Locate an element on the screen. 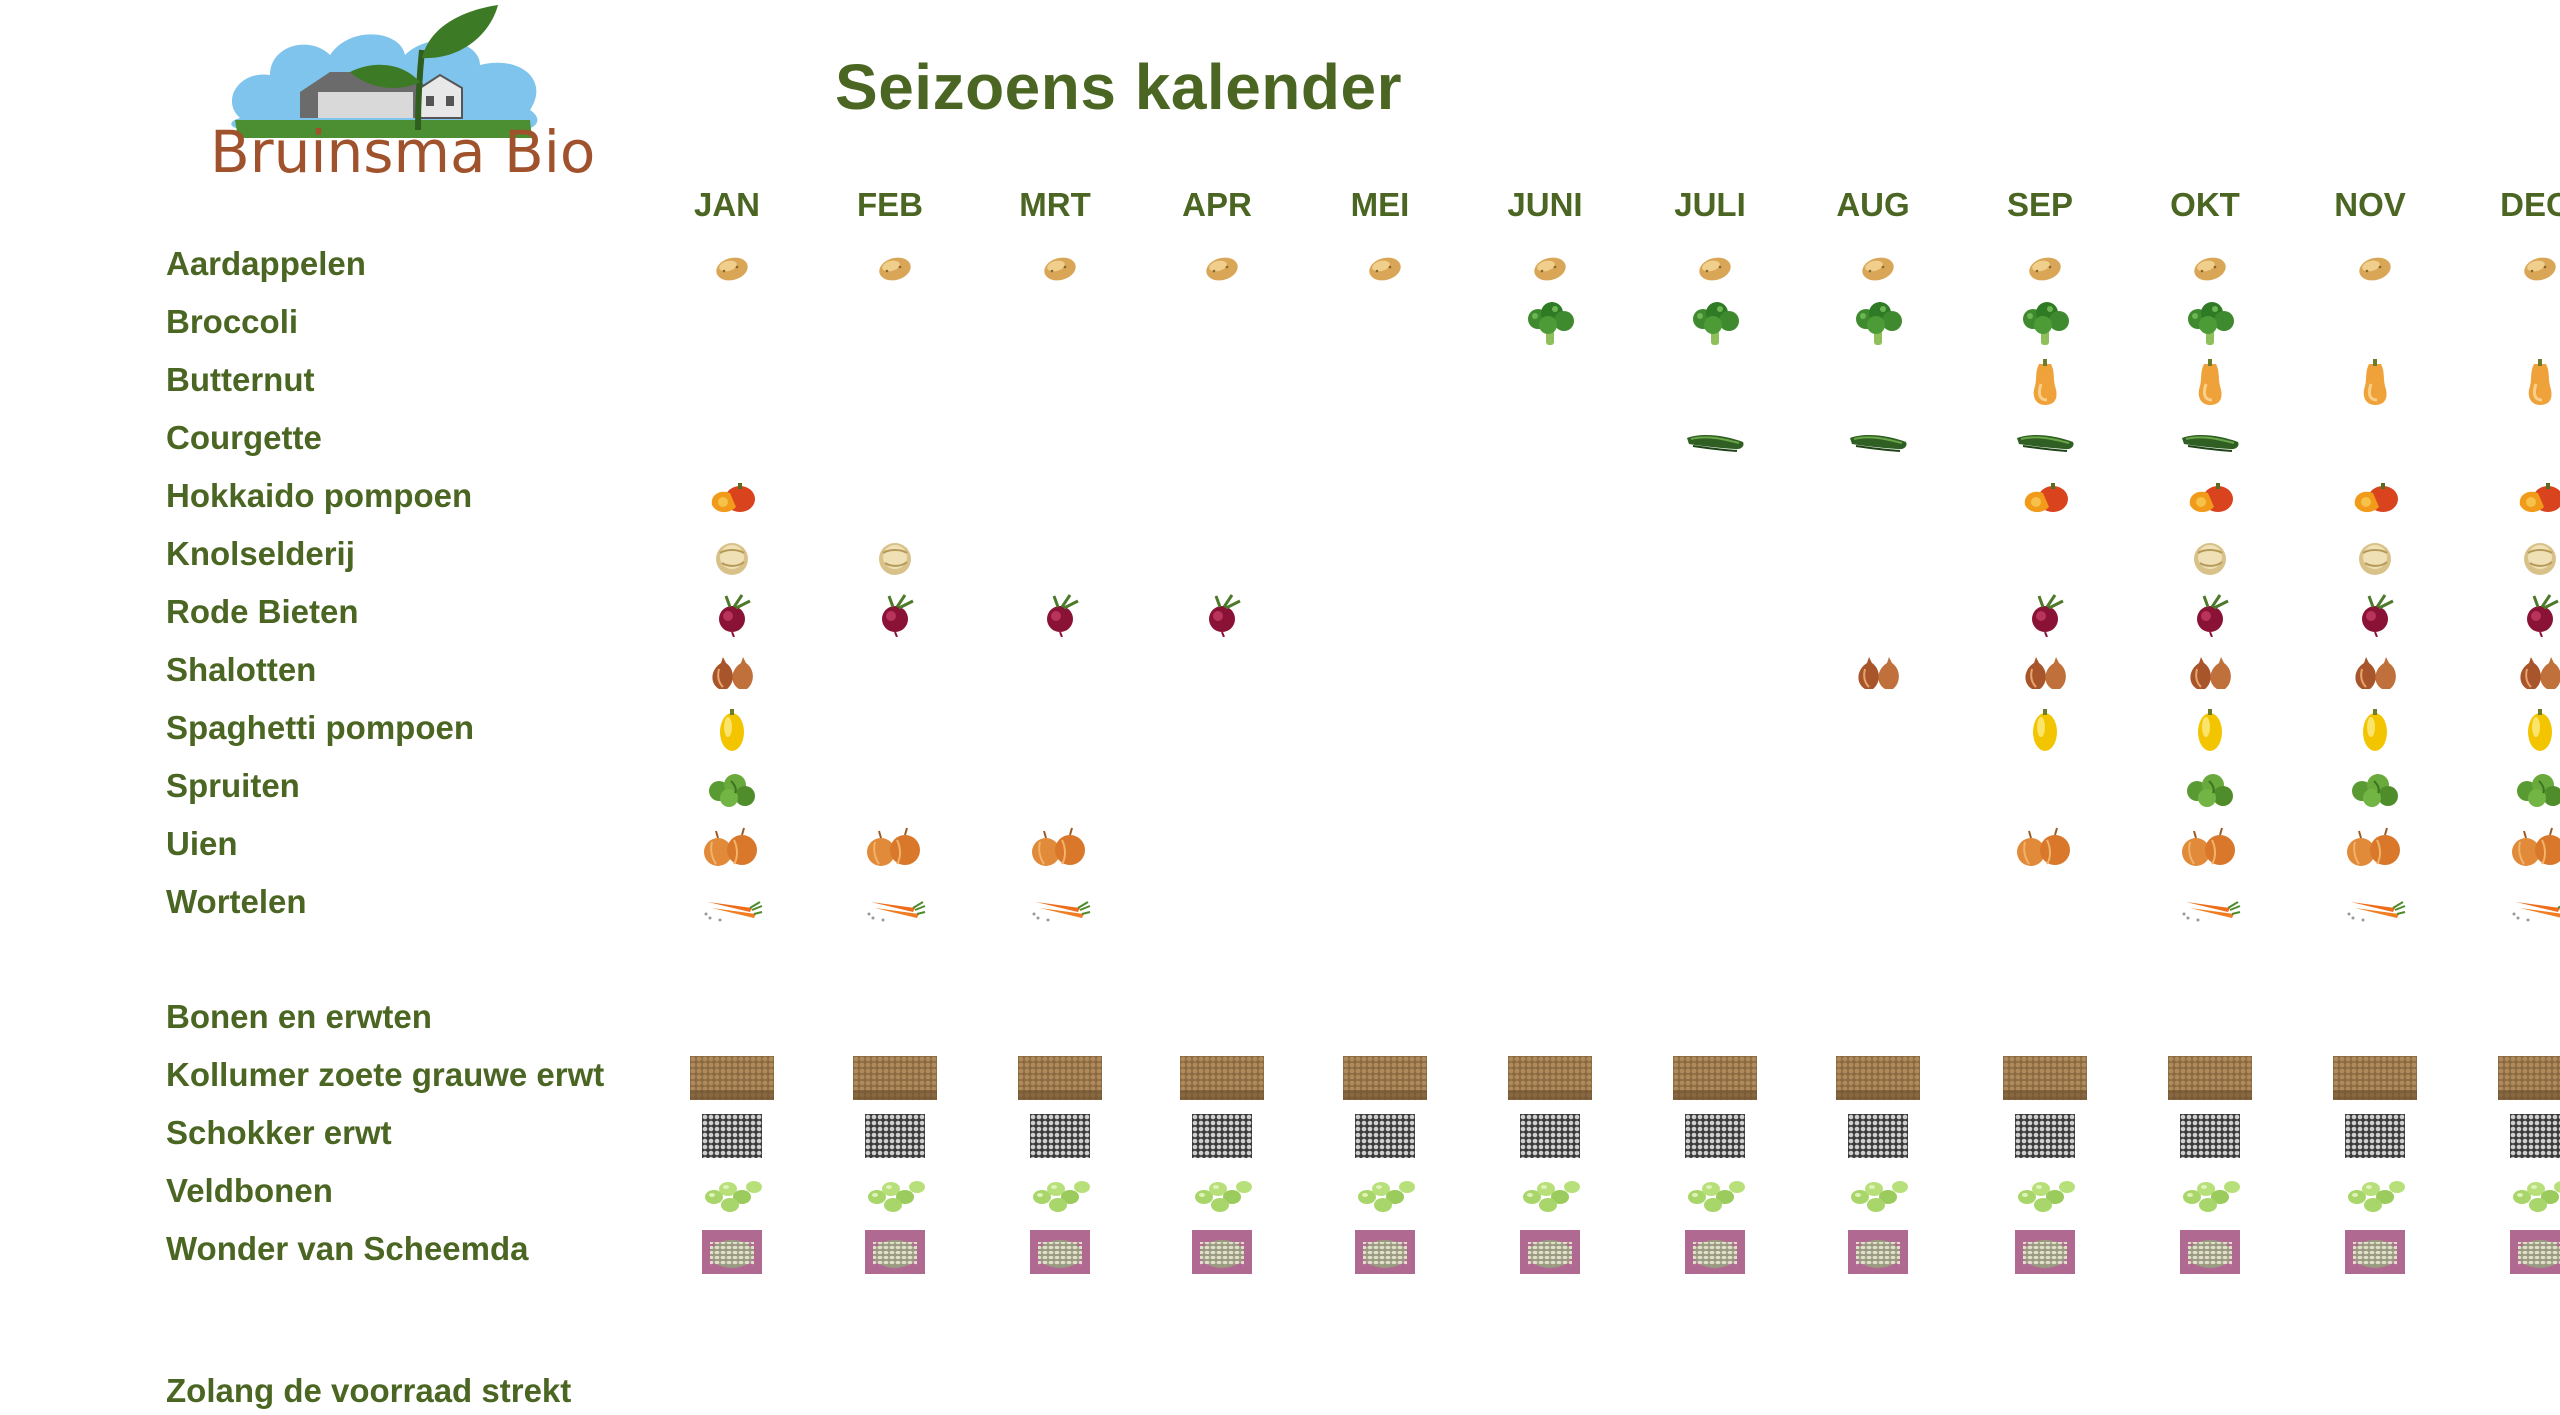 The height and width of the screenshot is (1415, 2560). row-label: Wonder van Scheemda is located at coordinates (347, 1248).